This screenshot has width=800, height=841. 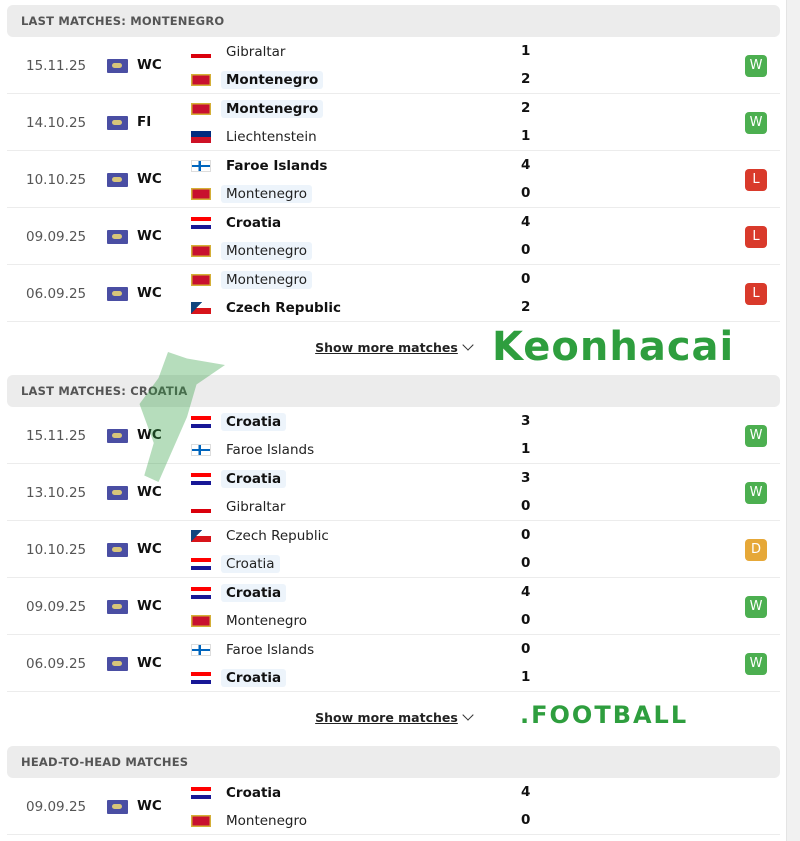 What do you see at coordinates (270, 450) in the screenshot?
I see `away-team-name: Faroe Islands` at bounding box center [270, 450].